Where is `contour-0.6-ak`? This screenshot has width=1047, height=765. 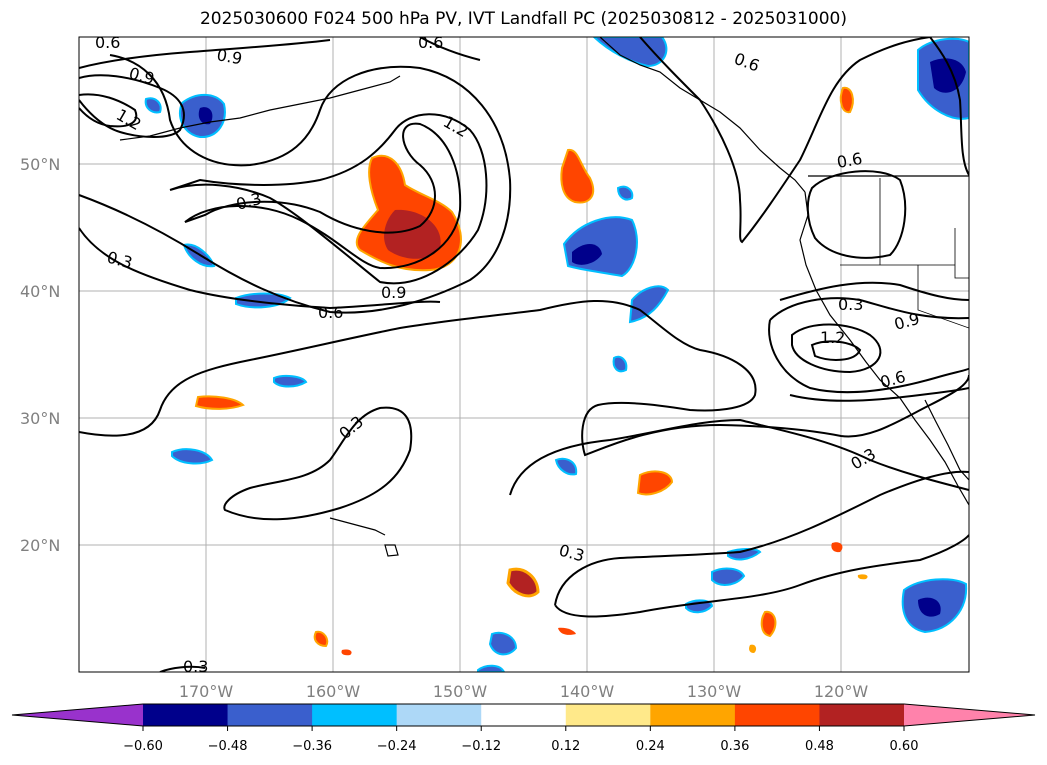
contour-0.6-ak is located at coordinates (785, 140).